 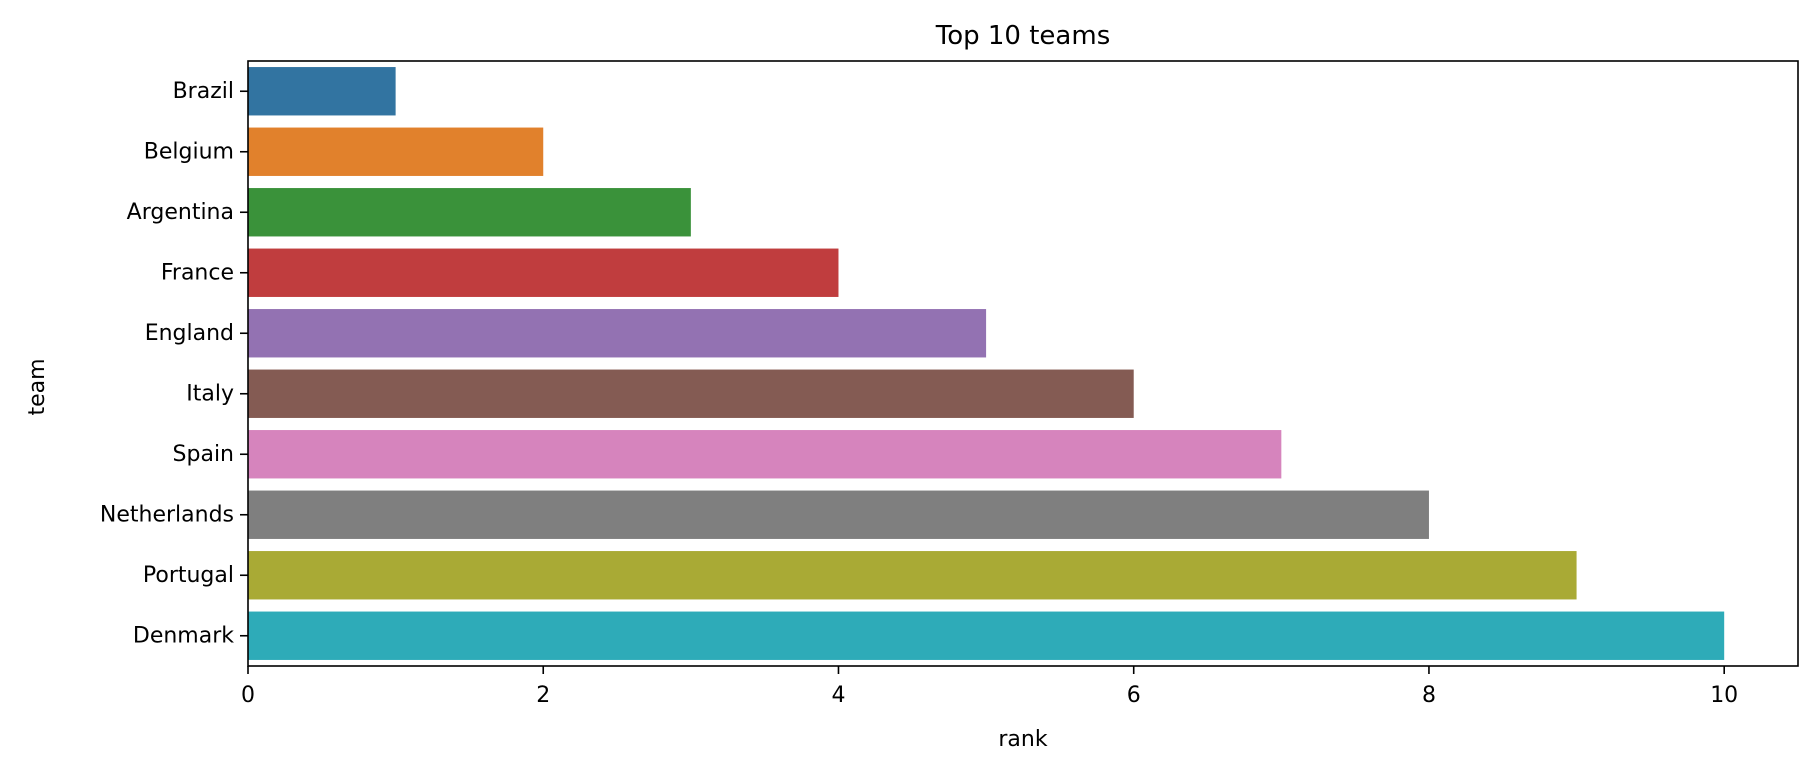 What do you see at coordinates (188, 575) in the screenshot?
I see `y-tick-label-portugal: Portugal` at bounding box center [188, 575].